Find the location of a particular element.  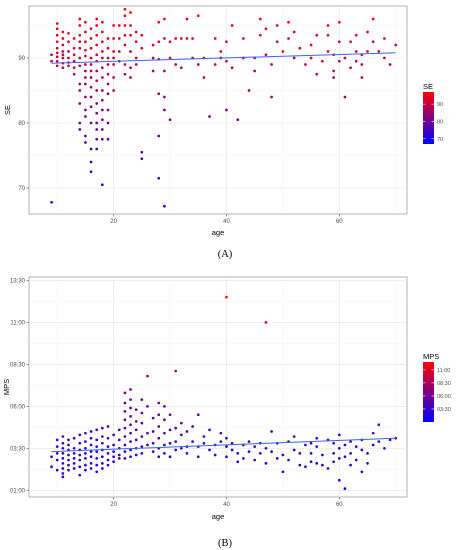

legend-tick-label: 90 is located at coordinates (440, 105).